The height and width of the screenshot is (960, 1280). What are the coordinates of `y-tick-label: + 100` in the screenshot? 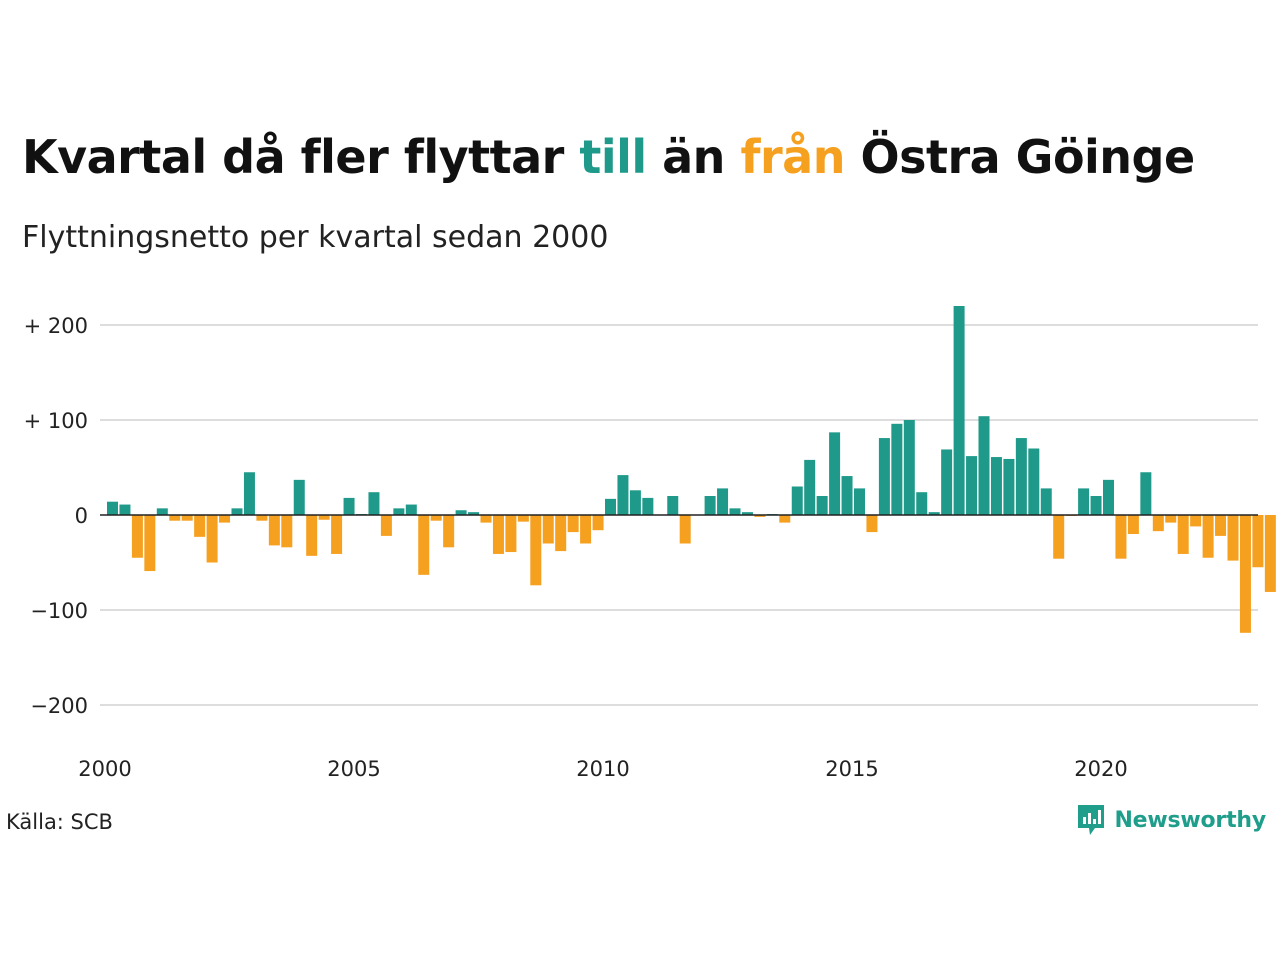 It's located at (56, 421).